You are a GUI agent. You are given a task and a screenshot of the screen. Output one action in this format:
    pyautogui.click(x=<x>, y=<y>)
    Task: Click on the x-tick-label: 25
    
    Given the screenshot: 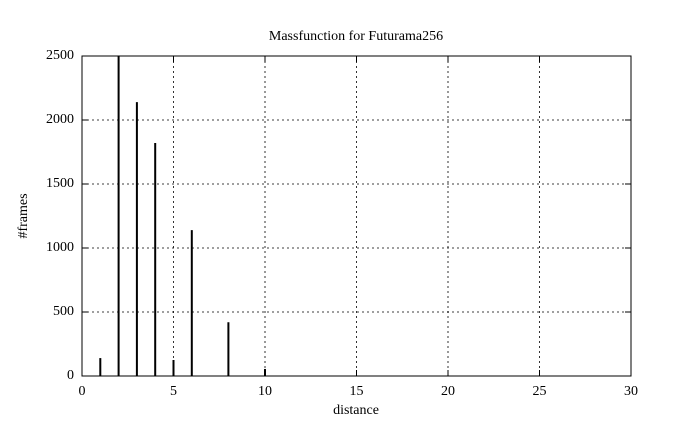 What is the action you would take?
    pyautogui.click(x=540, y=391)
    